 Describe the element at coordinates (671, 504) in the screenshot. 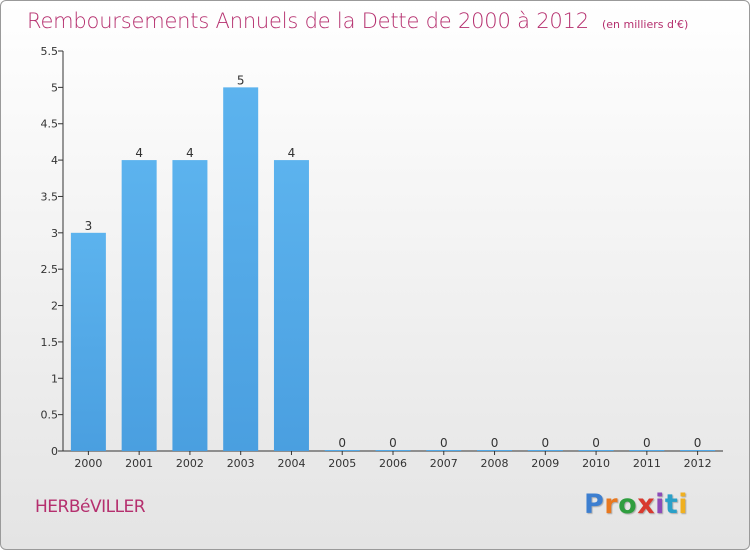

I see `logo-letter: t` at that location.